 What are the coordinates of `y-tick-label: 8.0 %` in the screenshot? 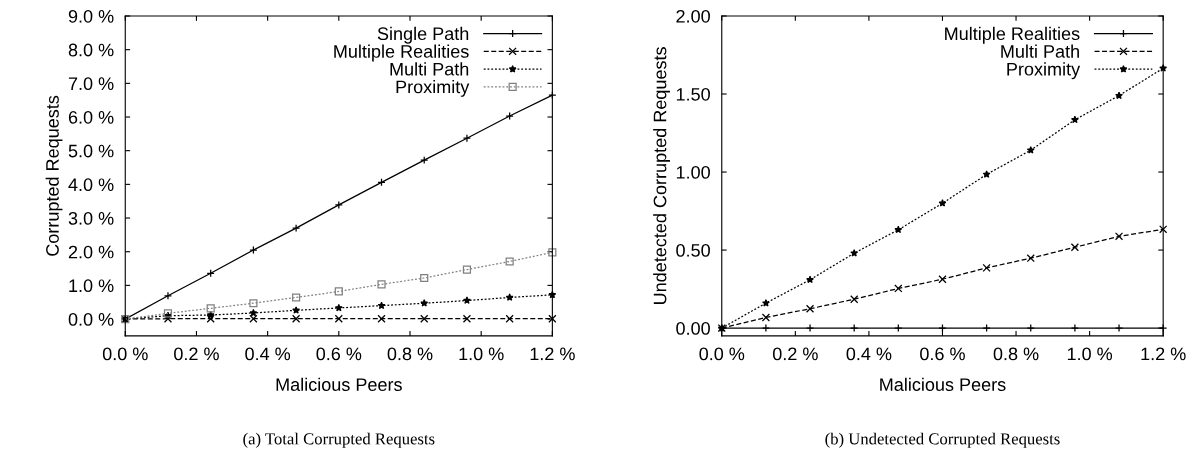 It's located at (91, 50).